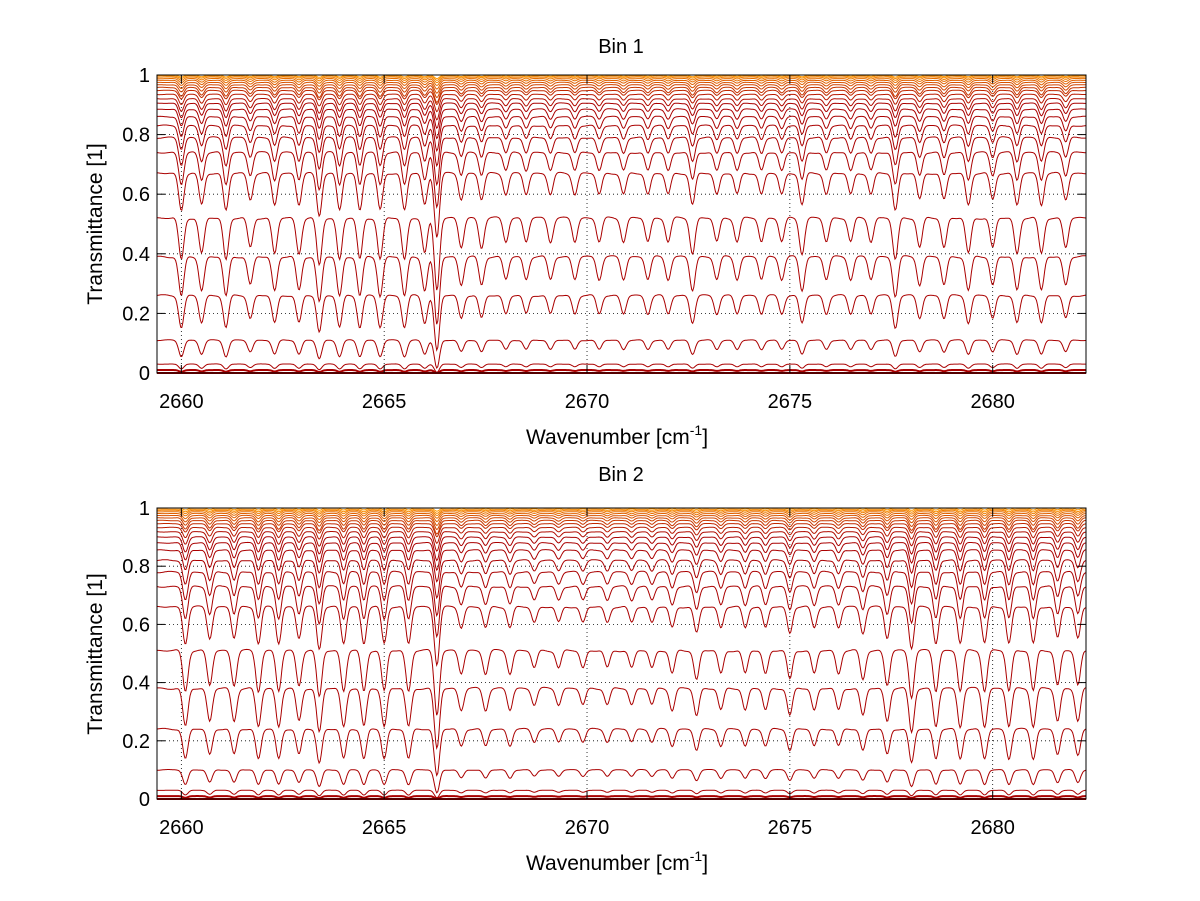 This screenshot has width=1200, height=901. What do you see at coordinates (621, 47) in the screenshot?
I see `chart-title: Bin 1` at bounding box center [621, 47].